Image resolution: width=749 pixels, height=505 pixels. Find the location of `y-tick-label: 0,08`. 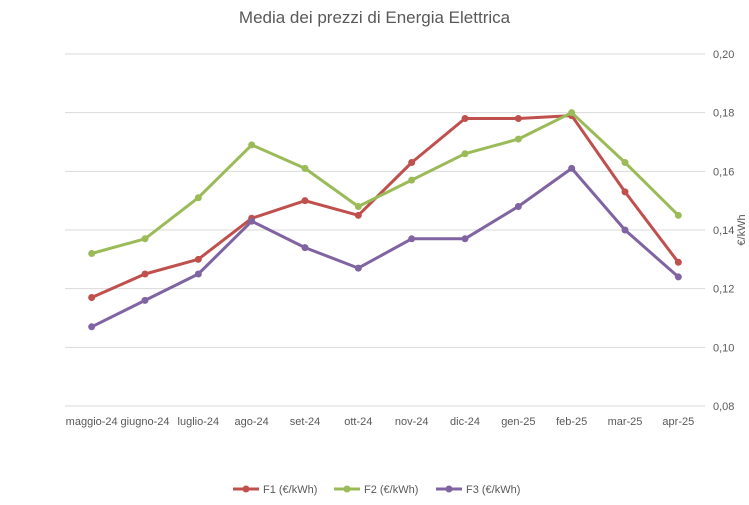

y-tick-label: 0,08 is located at coordinates (723, 407).